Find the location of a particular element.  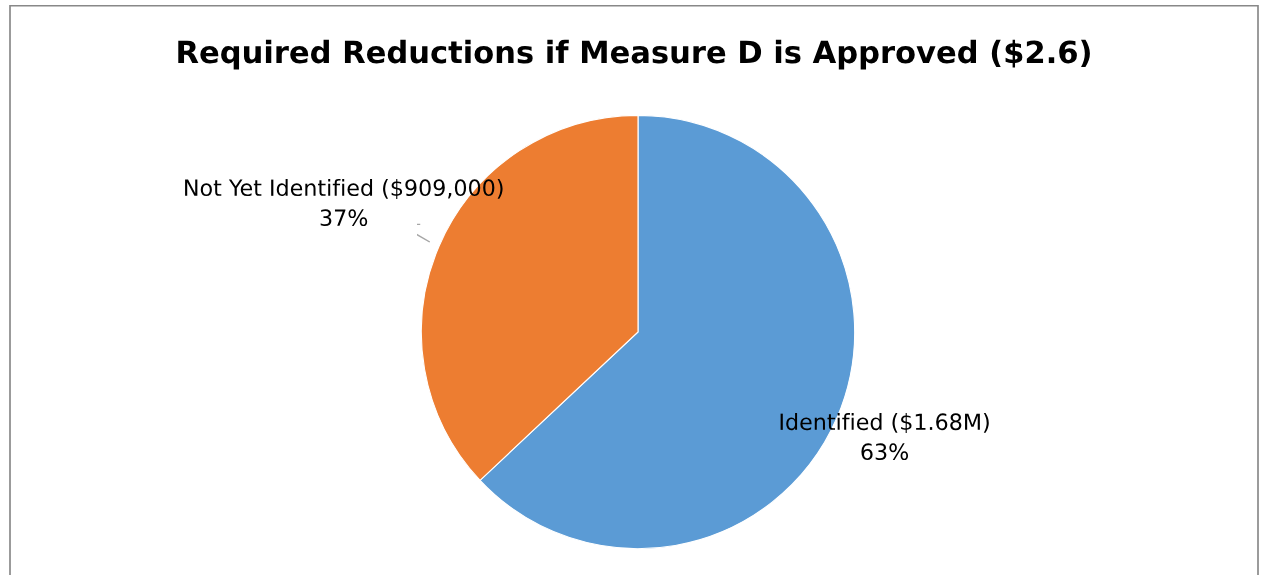

data-label: 37% is located at coordinates (344, 218).